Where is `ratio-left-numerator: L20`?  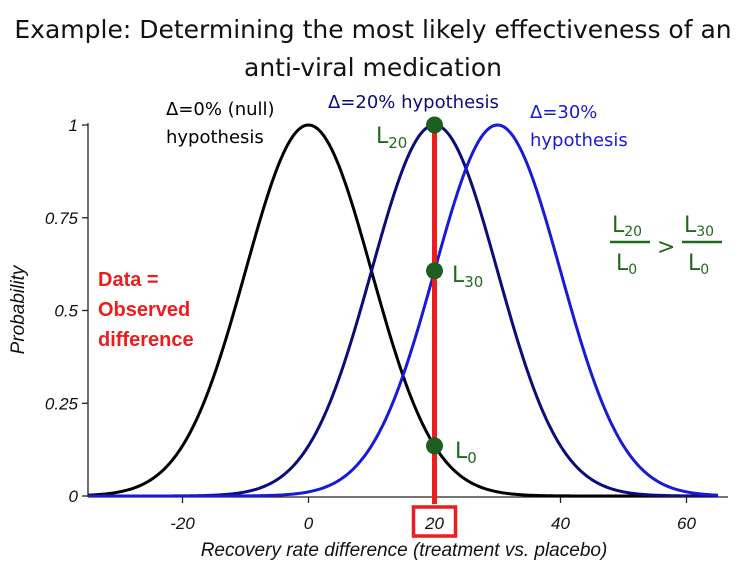 ratio-left-numerator: L20 is located at coordinates (627, 226).